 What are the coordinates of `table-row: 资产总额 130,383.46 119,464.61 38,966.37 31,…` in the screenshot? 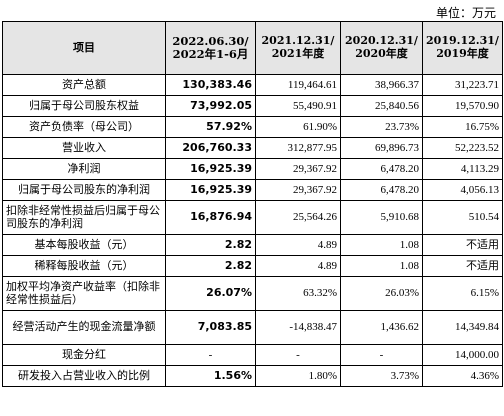 It's located at (252, 85).